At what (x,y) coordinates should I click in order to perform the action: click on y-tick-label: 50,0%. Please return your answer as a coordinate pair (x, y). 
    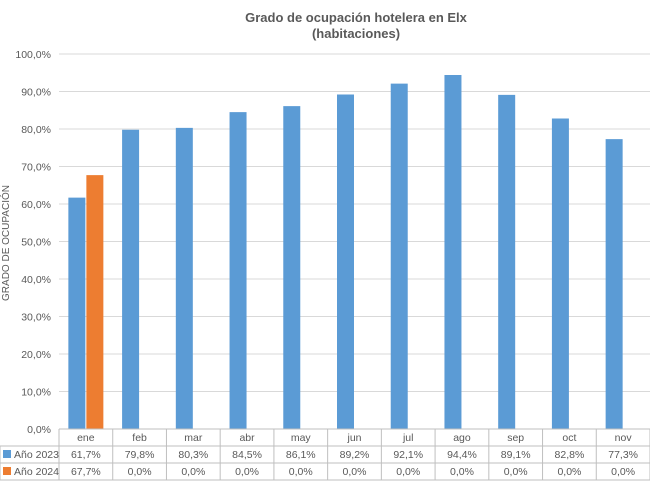
    Looking at the image, I should click on (36, 243).